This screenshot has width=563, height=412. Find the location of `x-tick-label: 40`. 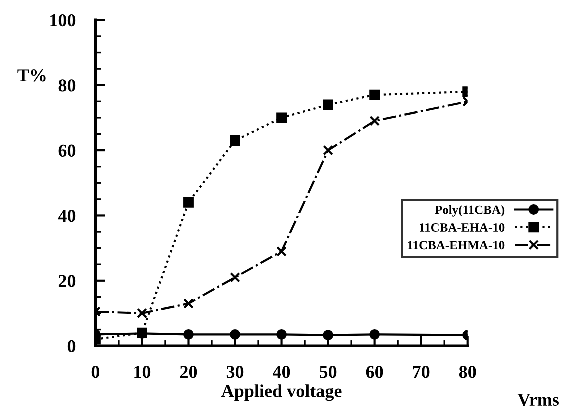

x-tick-label: 40 is located at coordinates (281, 372).